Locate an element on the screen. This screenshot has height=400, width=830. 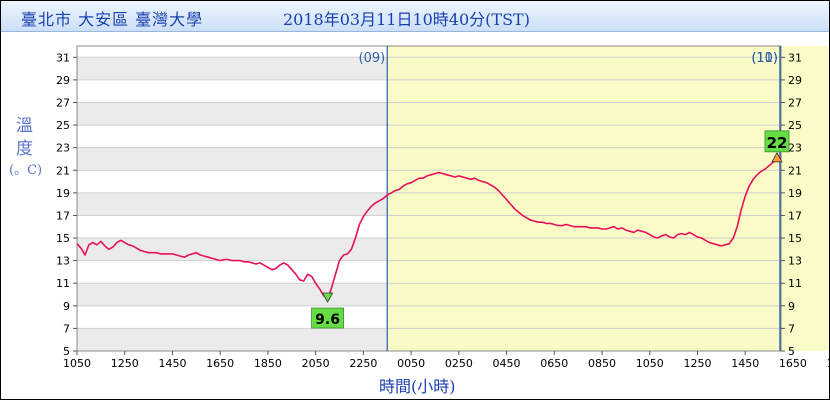
y-tick-label-left: 11 is located at coordinates (63, 283).